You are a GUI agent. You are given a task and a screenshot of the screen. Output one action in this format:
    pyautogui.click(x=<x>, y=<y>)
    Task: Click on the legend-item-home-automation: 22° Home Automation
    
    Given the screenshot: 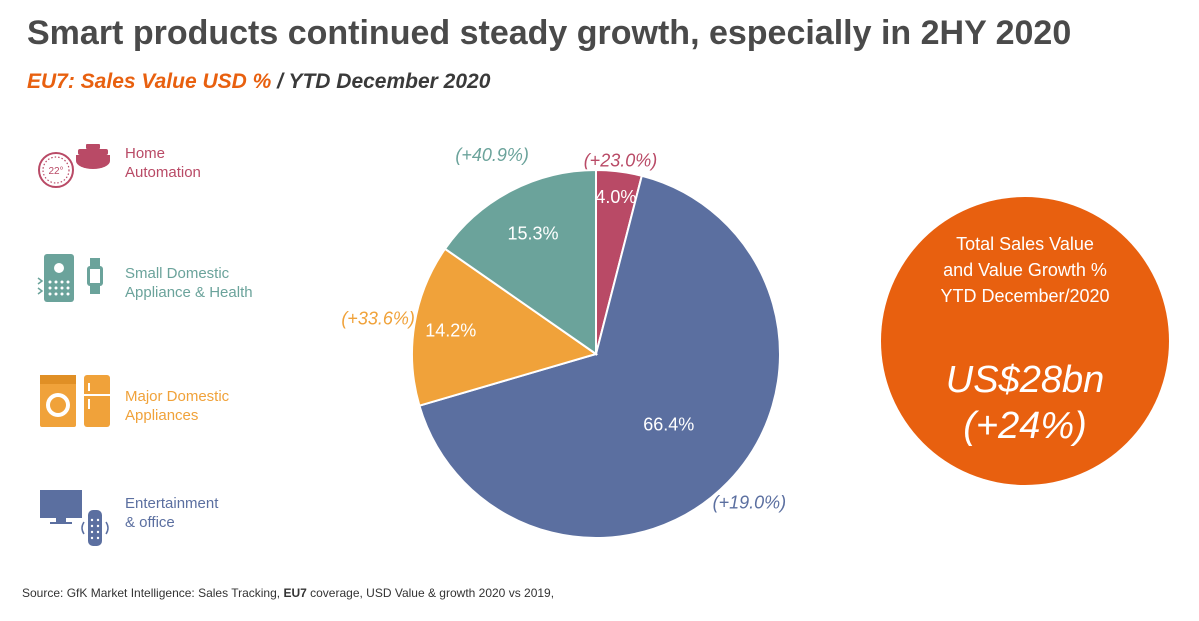 What is the action you would take?
    pyautogui.click(x=164, y=170)
    